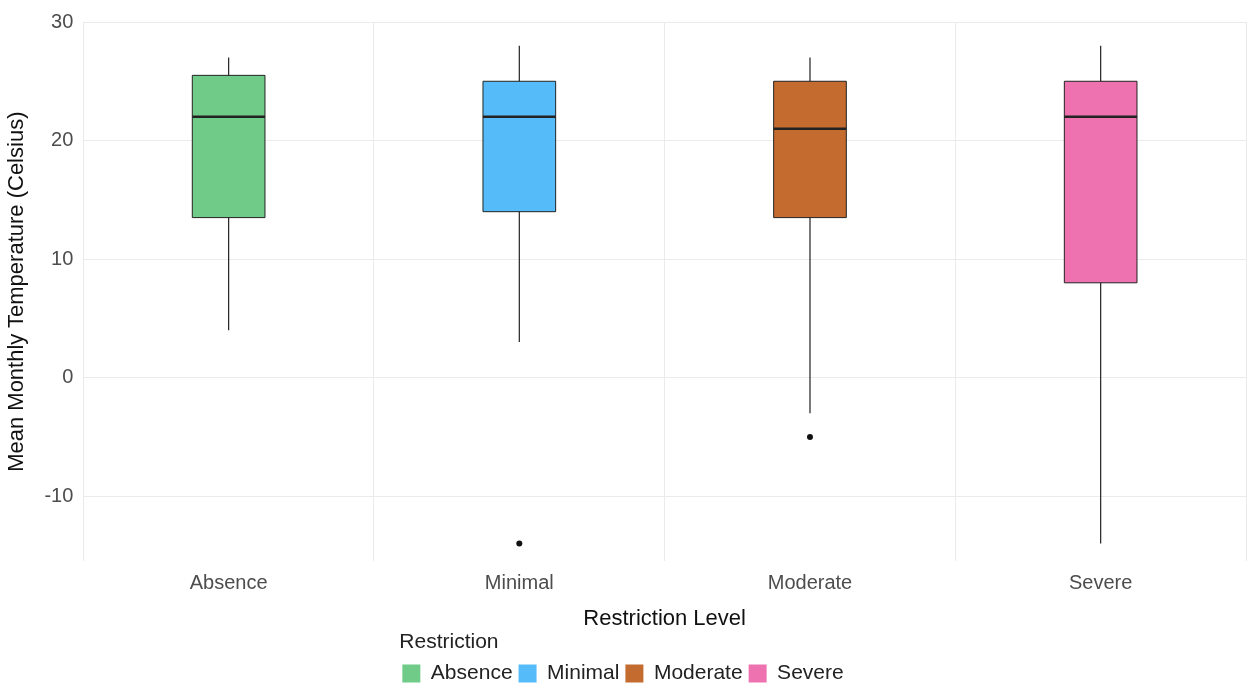  What do you see at coordinates (68, 376) in the screenshot?
I see `y-tick-label: 0` at bounding box center [68, 376].